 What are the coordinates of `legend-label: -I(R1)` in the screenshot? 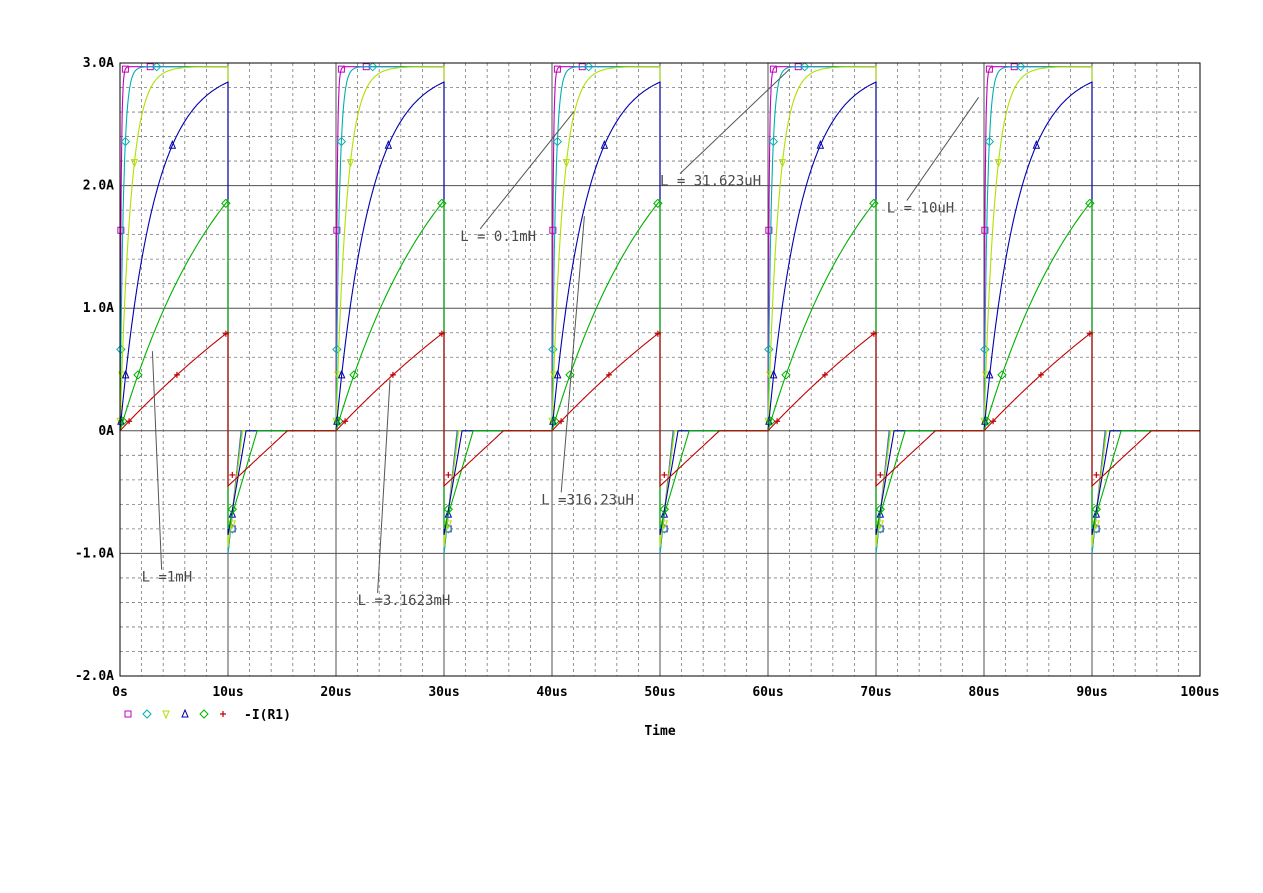 It's located at (267, 715).